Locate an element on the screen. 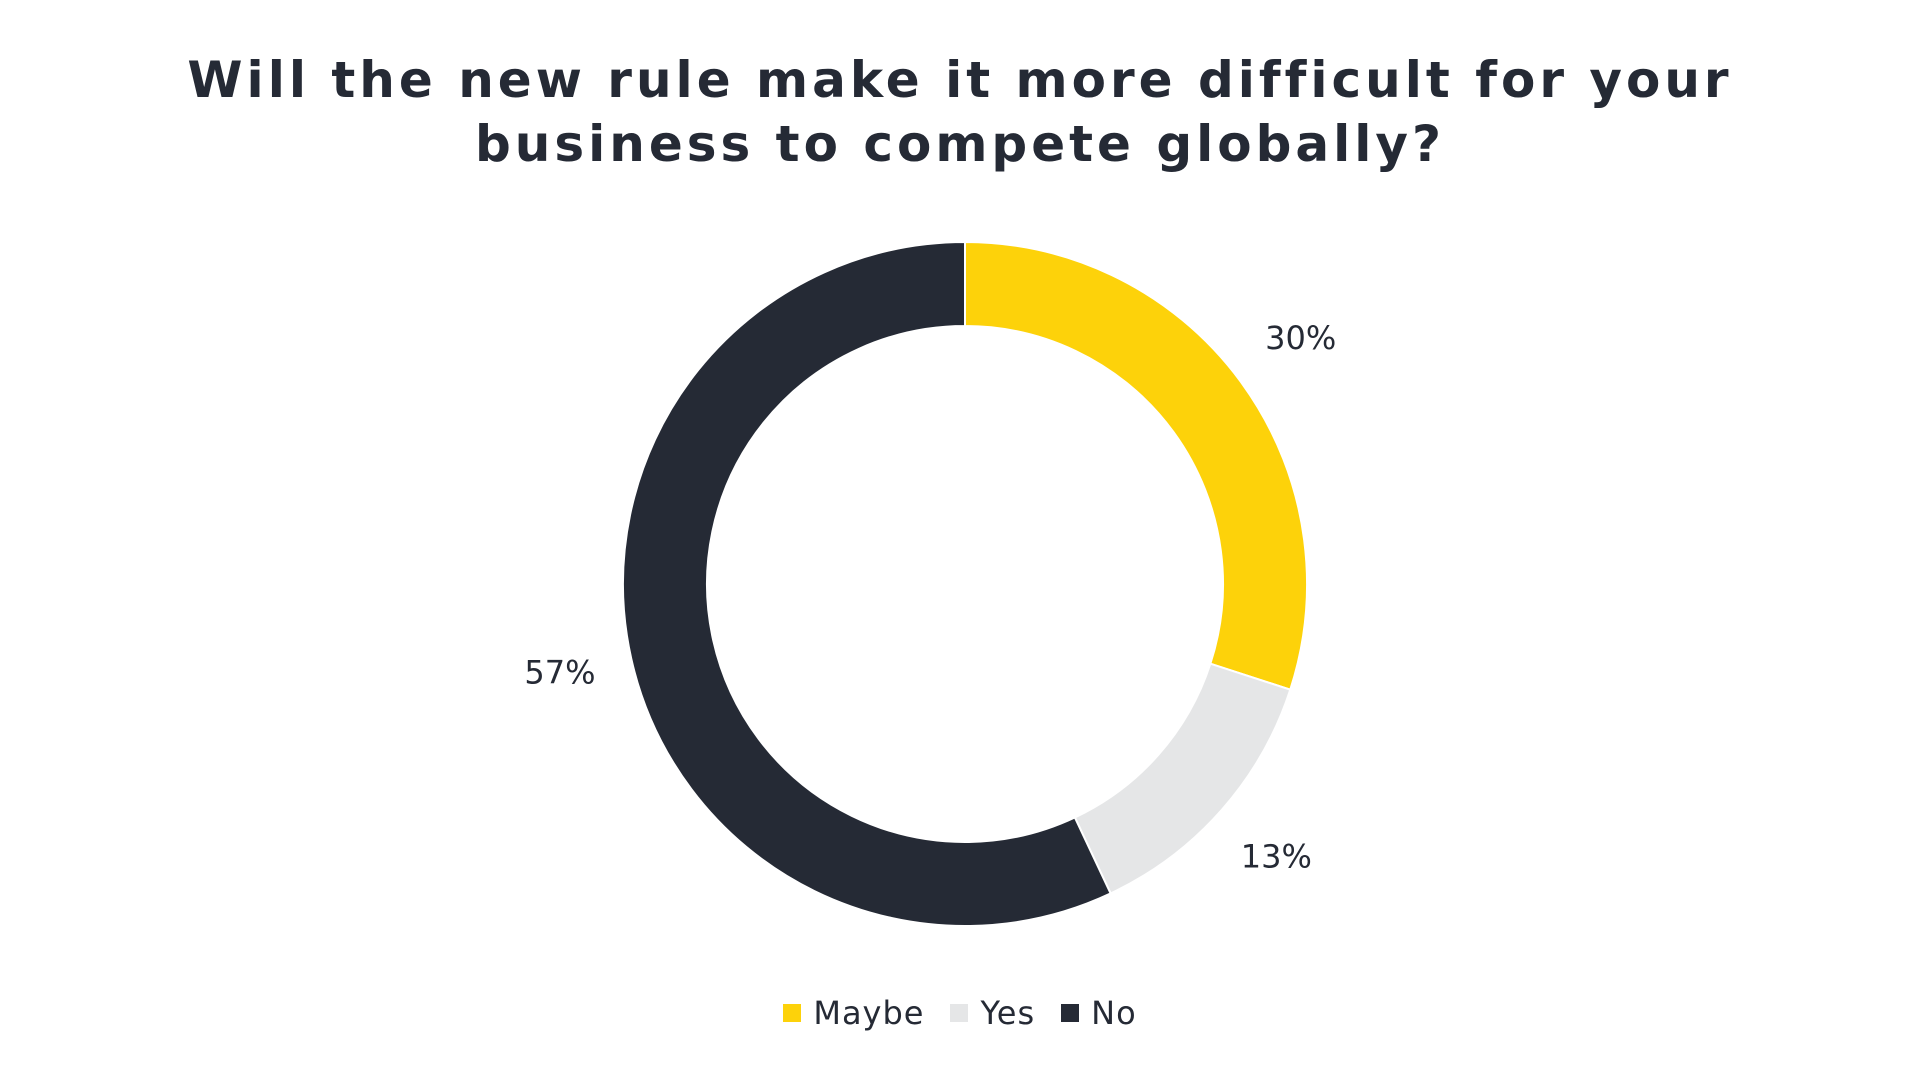  legend-item-maybe: Maybe is located at coordinates (853, 1013).